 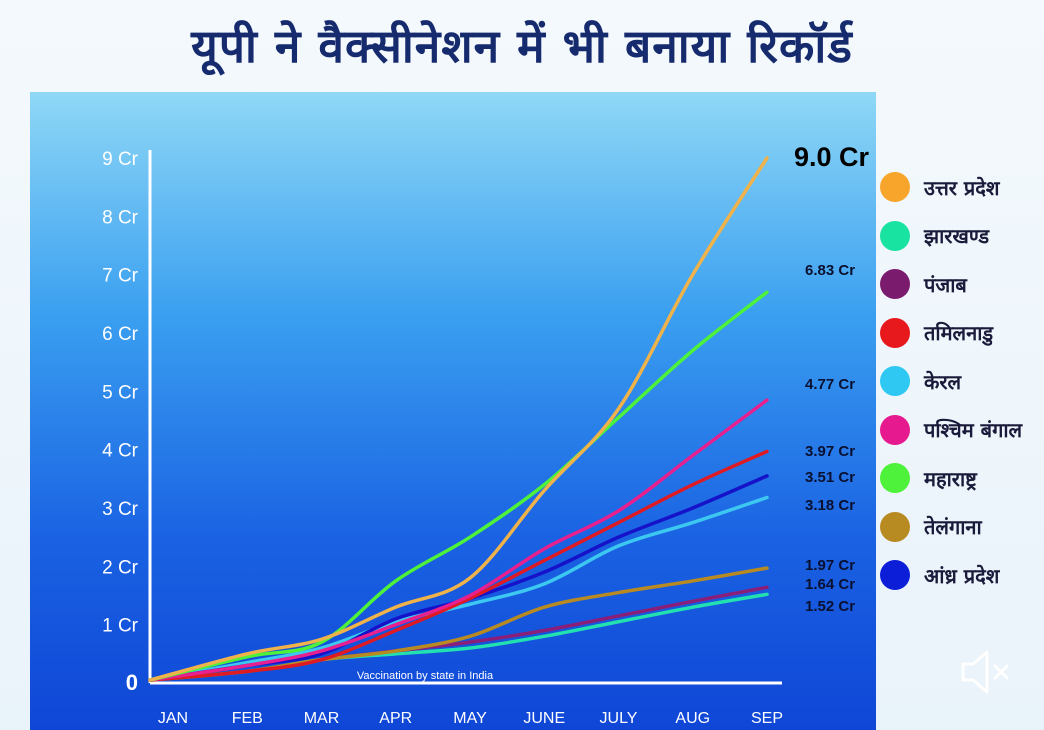 What do you see at coordinates (943, 381) in the screenshot?
I see `legend-label: केरल` at bounding box center [943, 381].